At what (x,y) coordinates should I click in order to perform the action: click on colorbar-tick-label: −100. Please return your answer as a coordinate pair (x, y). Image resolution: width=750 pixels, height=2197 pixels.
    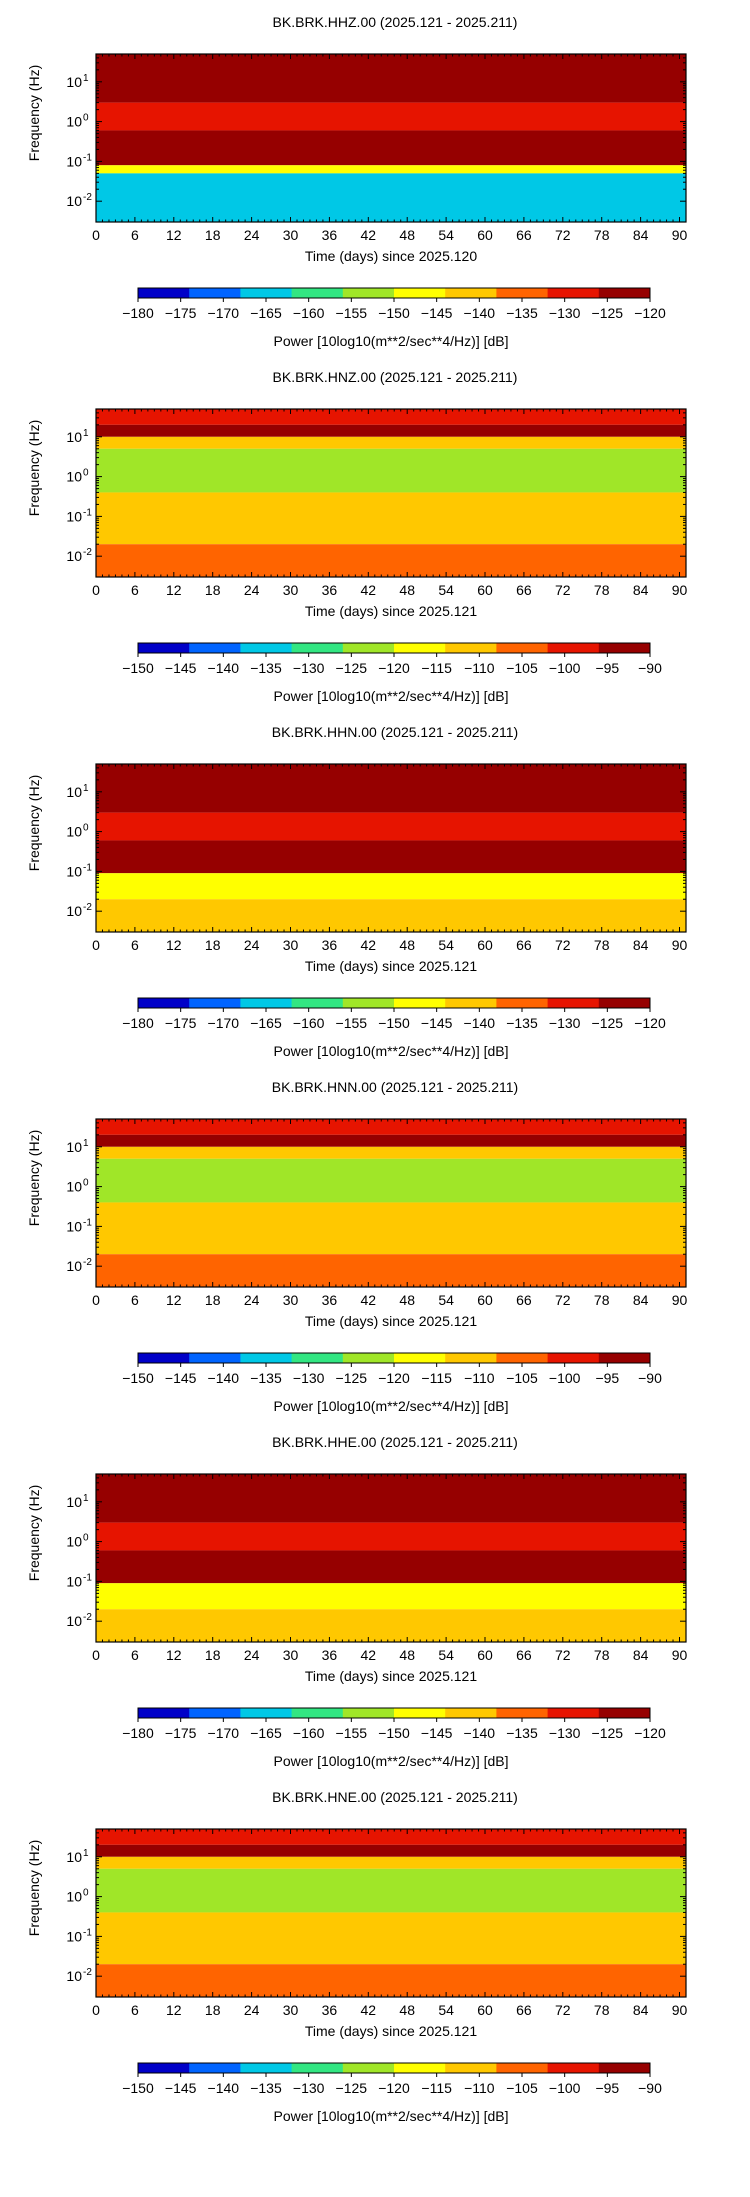
    Looking at the image, I should click on (565, 1378).